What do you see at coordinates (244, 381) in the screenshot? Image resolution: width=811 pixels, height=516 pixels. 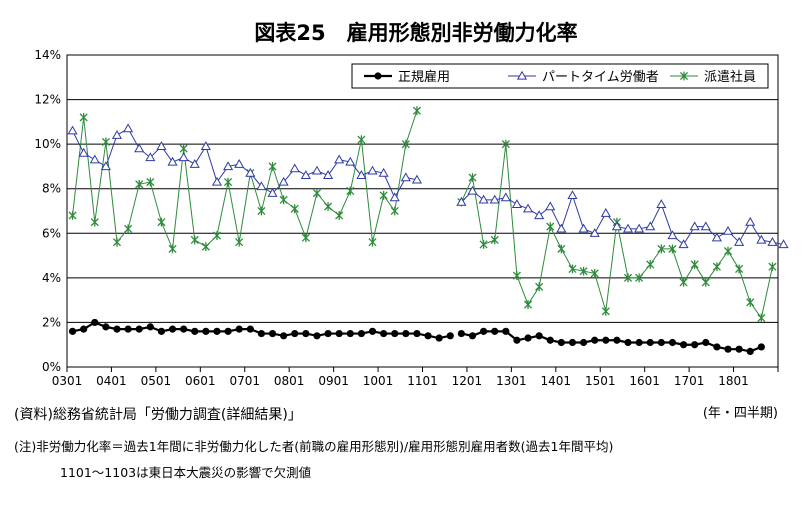 I see `x-tick-label: 0701` at bounding box center [244, 381].